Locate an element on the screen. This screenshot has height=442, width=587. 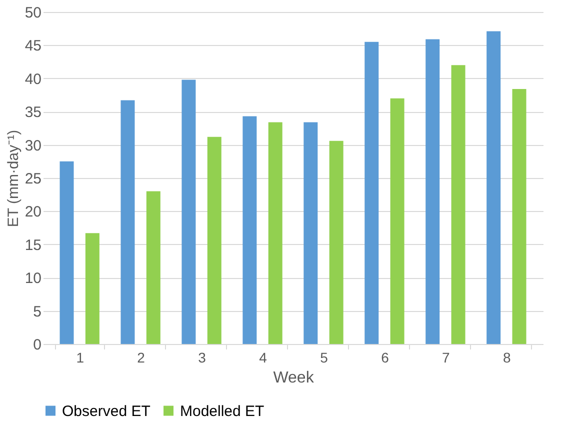
y-tick-label: 25 is located at coordinates (33, 179).